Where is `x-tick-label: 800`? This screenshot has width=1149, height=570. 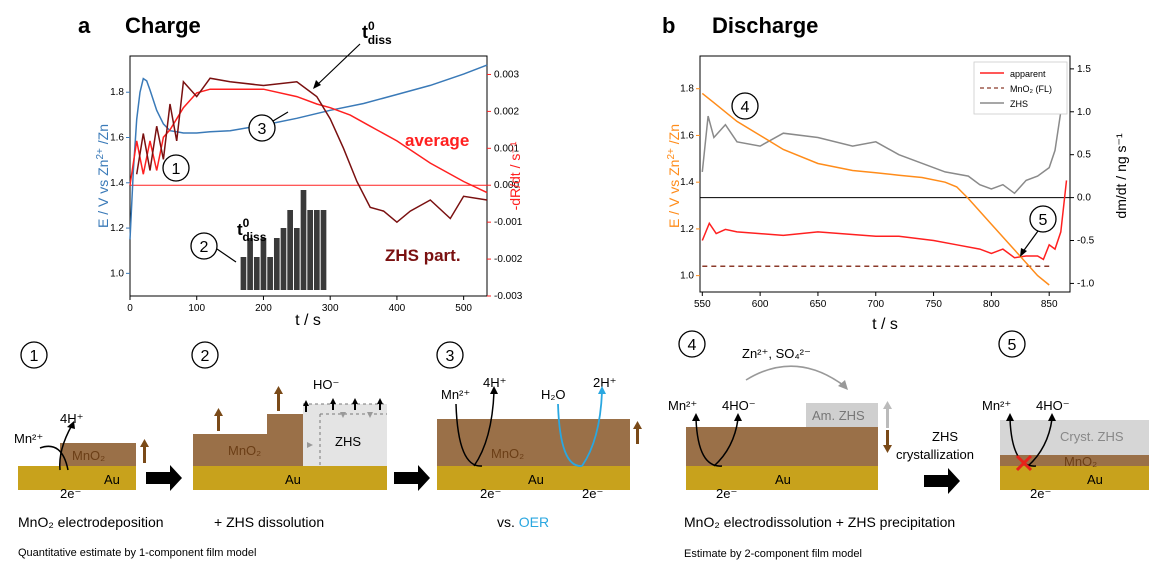
x-tick-label: 800 is located at coordinates (991, 304).